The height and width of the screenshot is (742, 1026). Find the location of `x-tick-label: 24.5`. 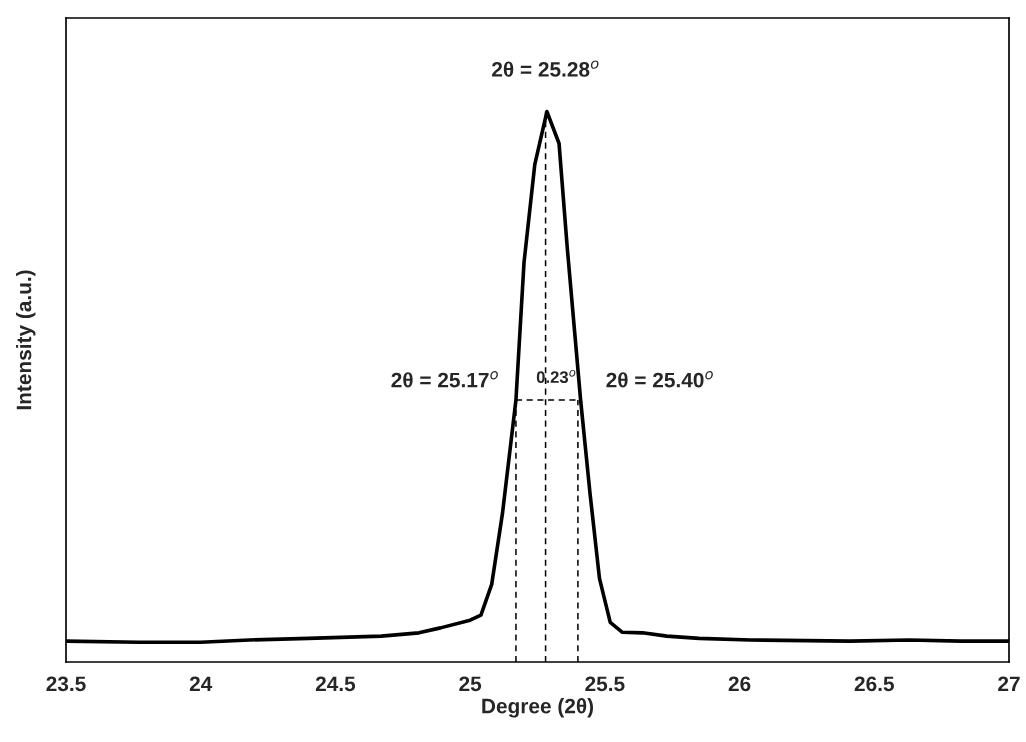

x-tick-label: 24.5 is located at coordinates (335, 684).